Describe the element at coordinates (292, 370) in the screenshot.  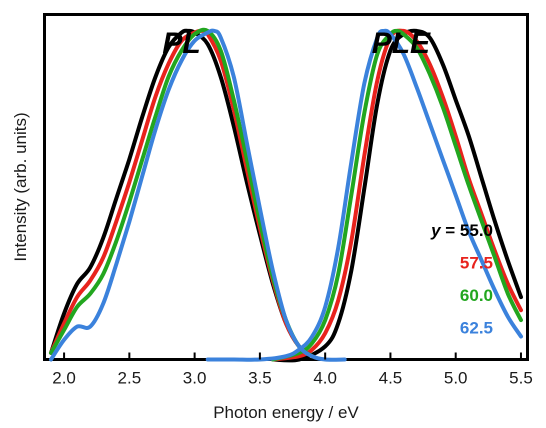
I see `x-ticks-group: 2.0 2.5 3.0 3.5 4.0 4.5 5.0 5.5` at that location.